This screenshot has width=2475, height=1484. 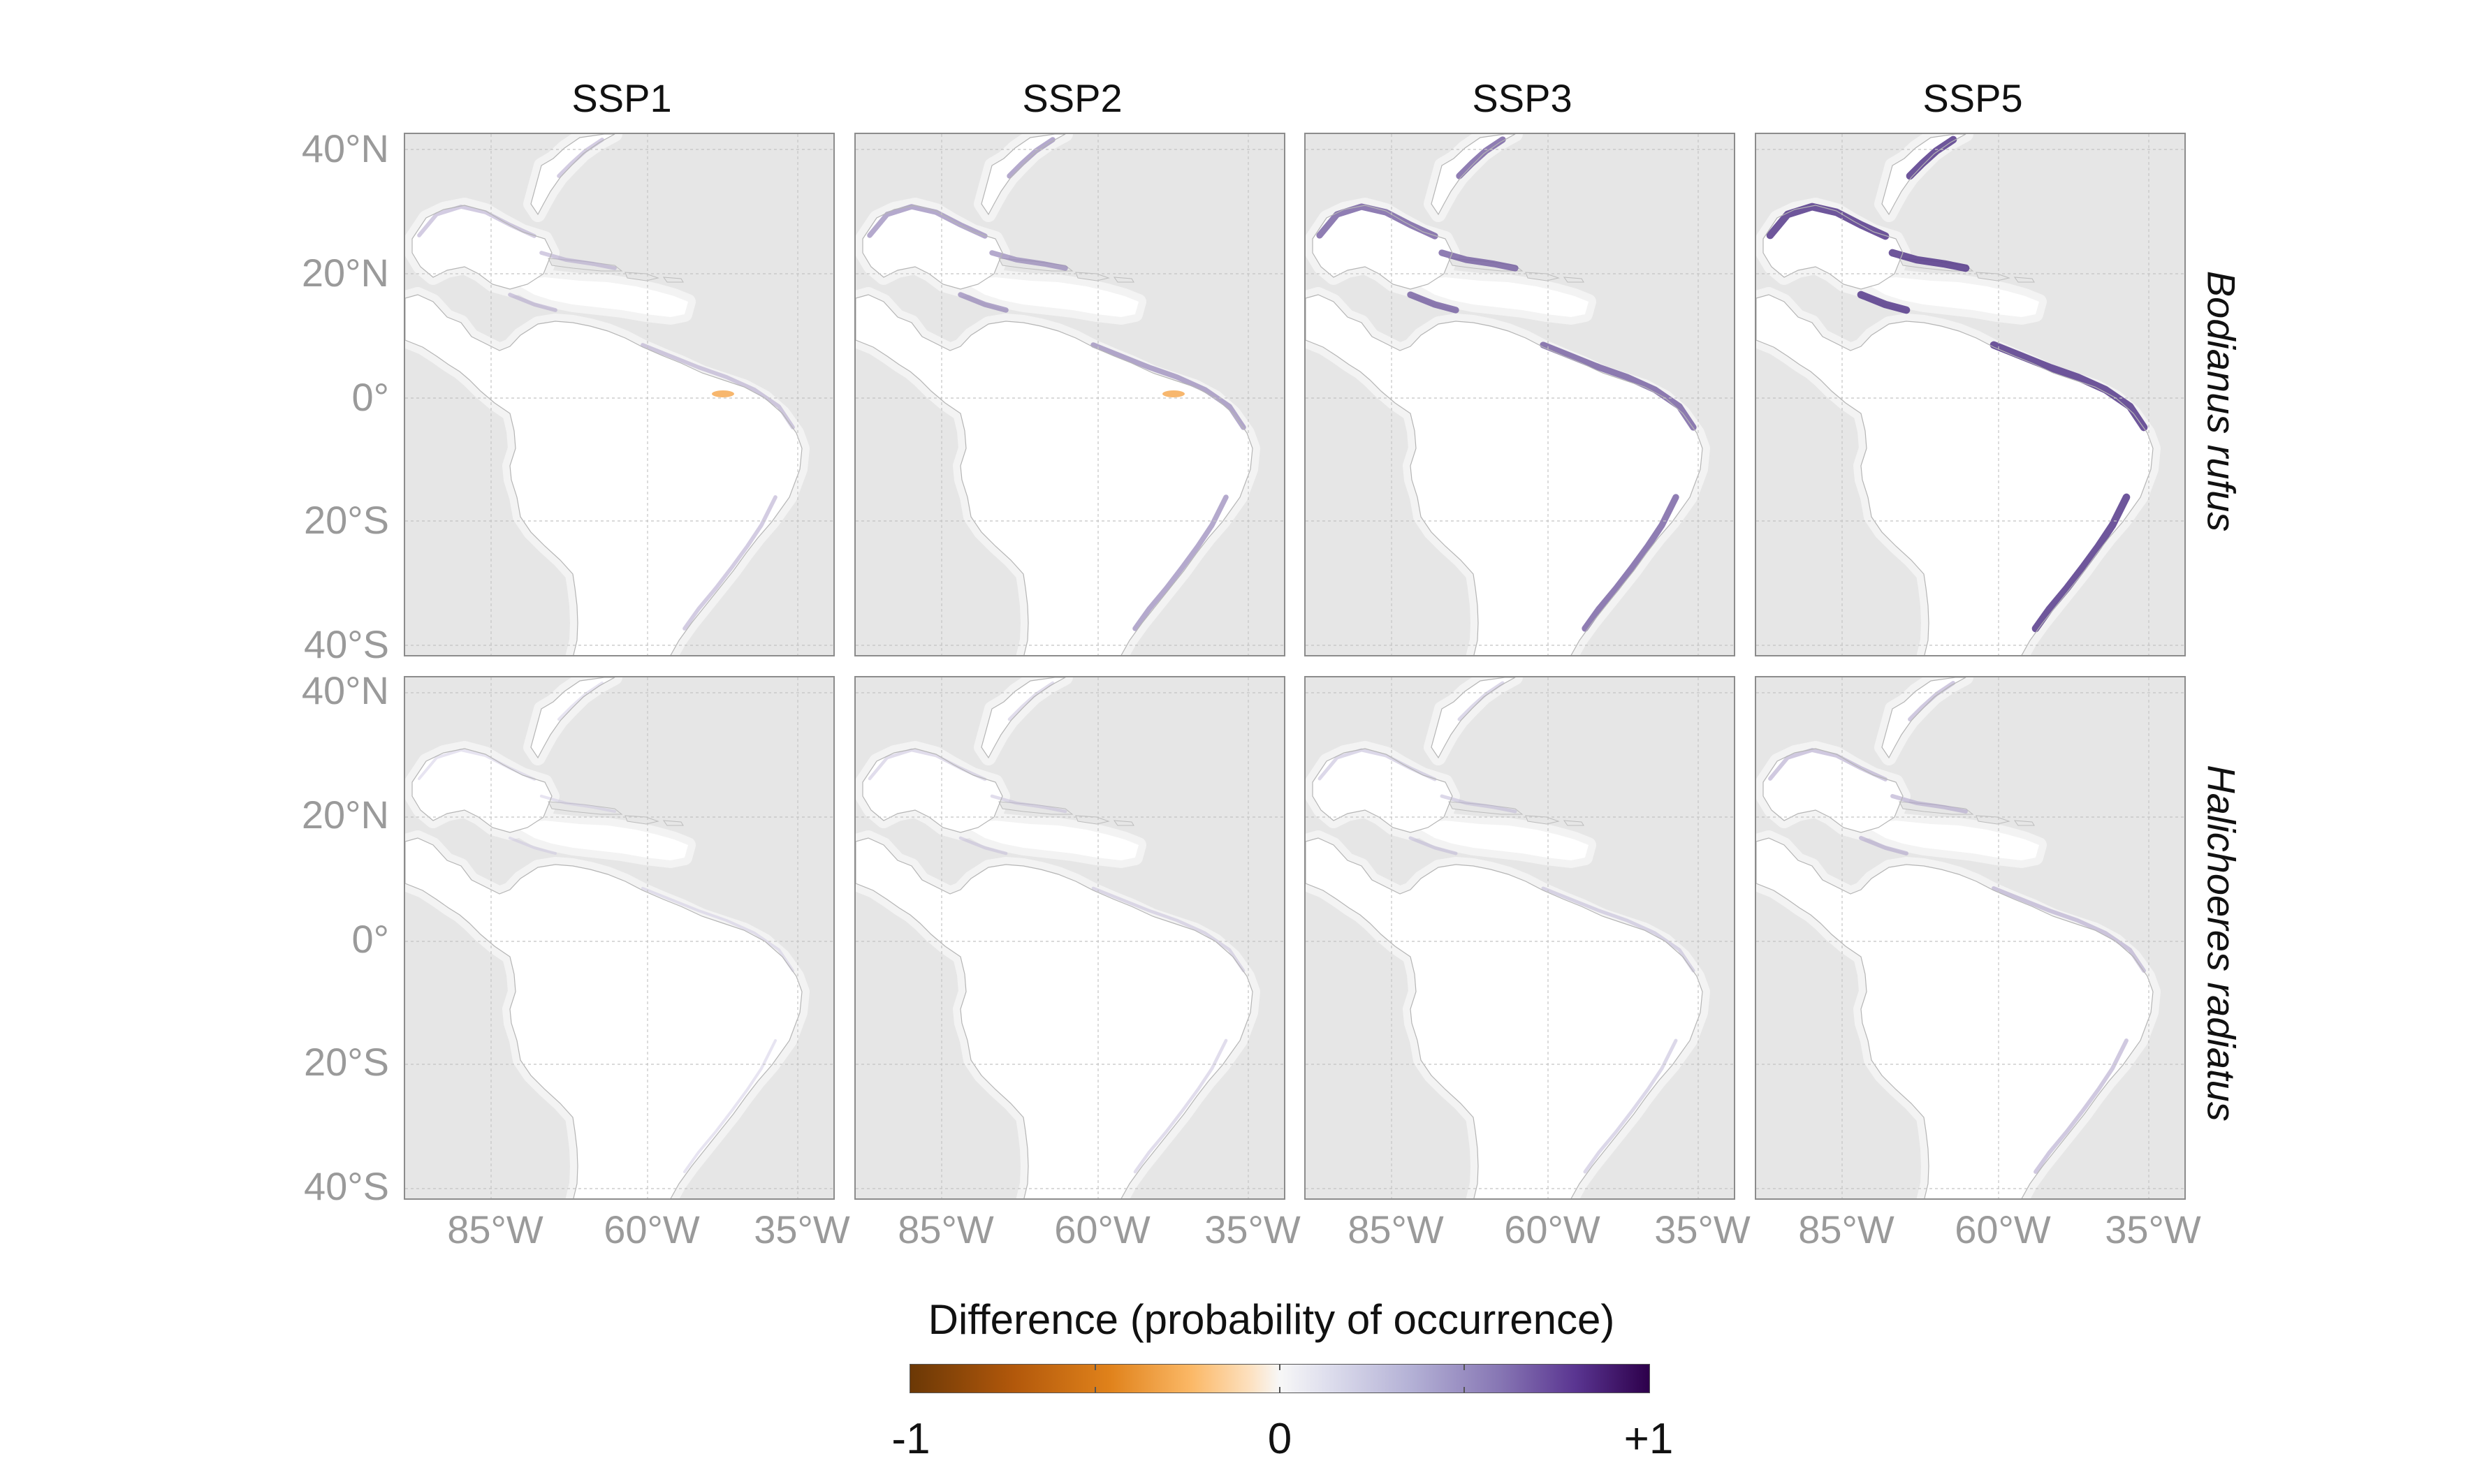 What do you see at coordinates (1648, 1439) in the screenshot?
I see `colorbar-max-label: +1` at bounding box center [1648, 1439].